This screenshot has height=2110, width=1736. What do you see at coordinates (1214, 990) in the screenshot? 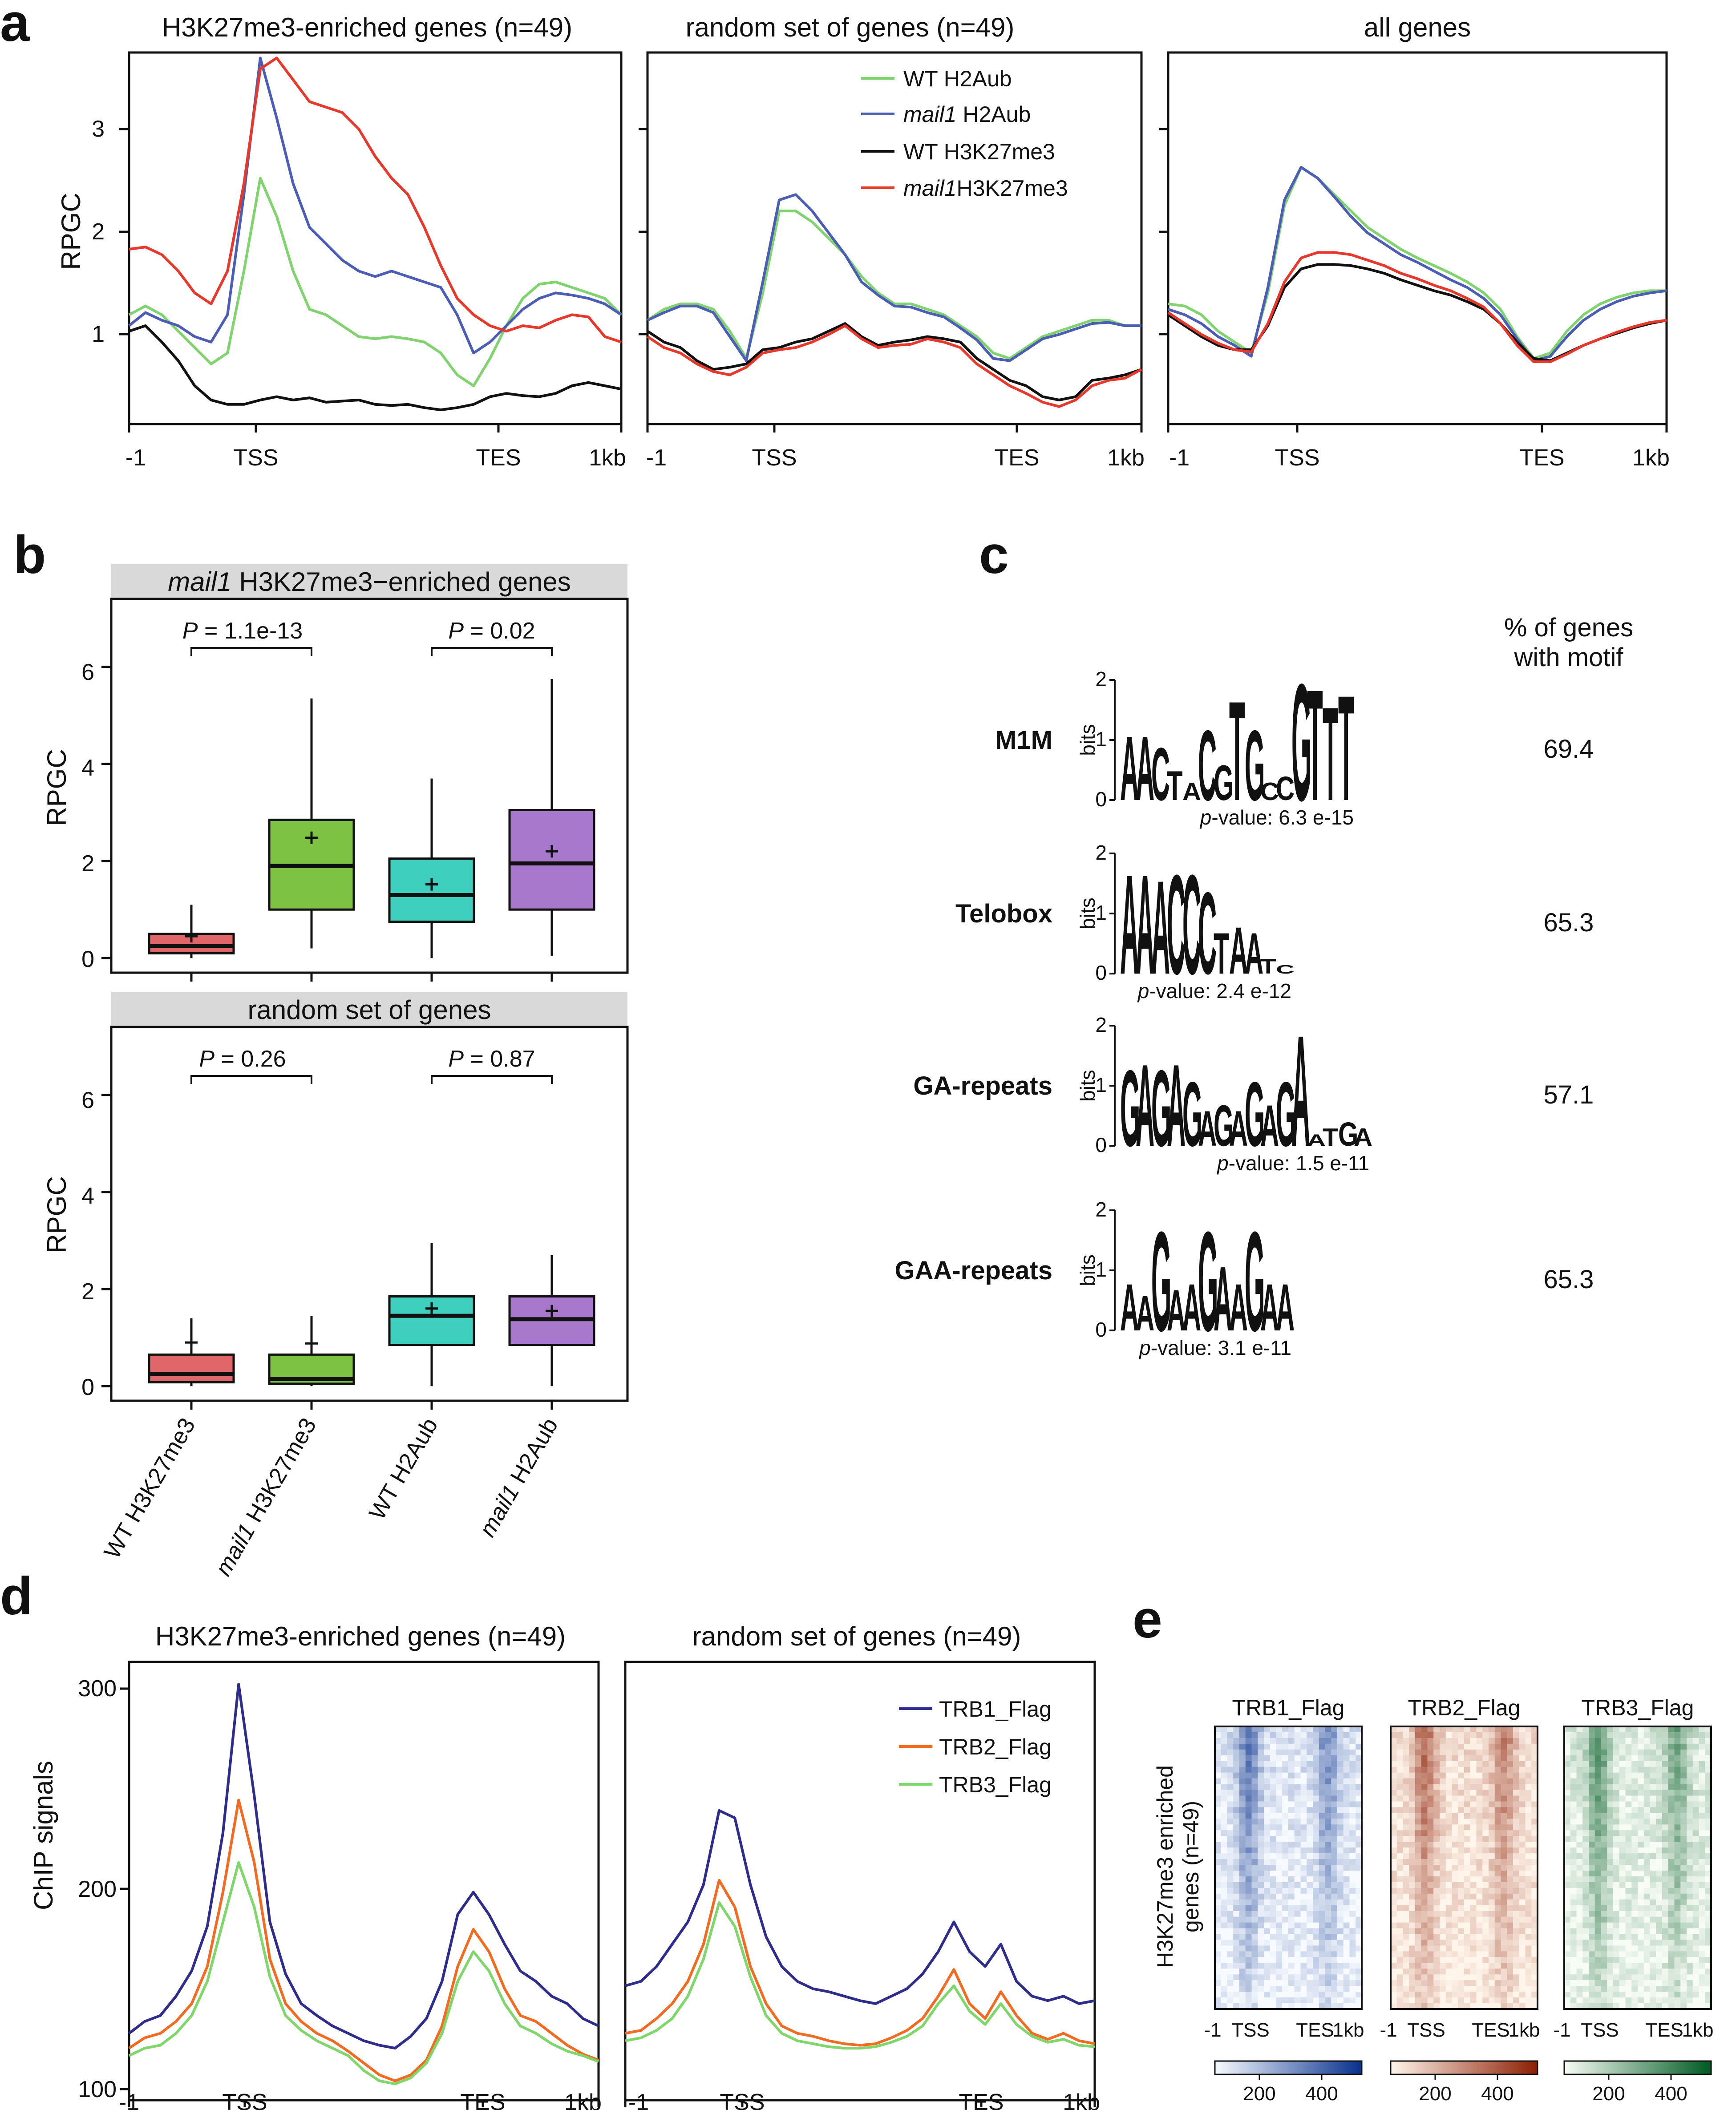
I see `motif-pvalue-telobox: p-value: 2.4 e-12` at bounding box center [1214, 990].